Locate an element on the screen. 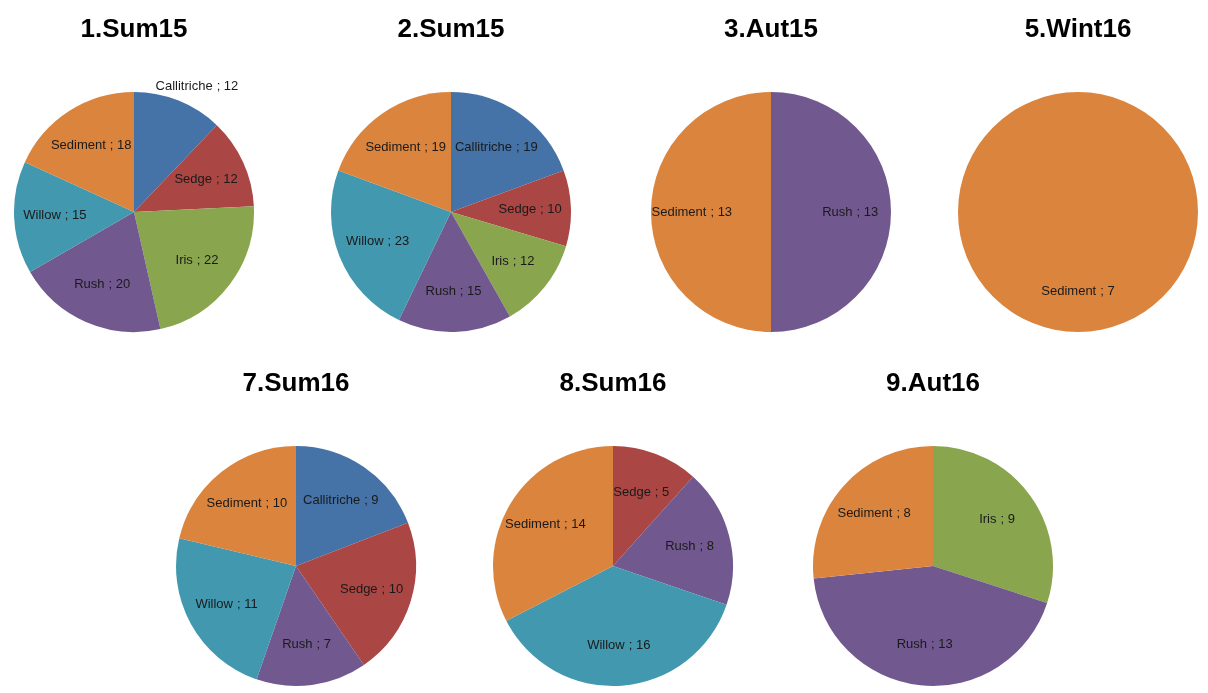  data-label: ; 20 is located at coordinates (119, 284).